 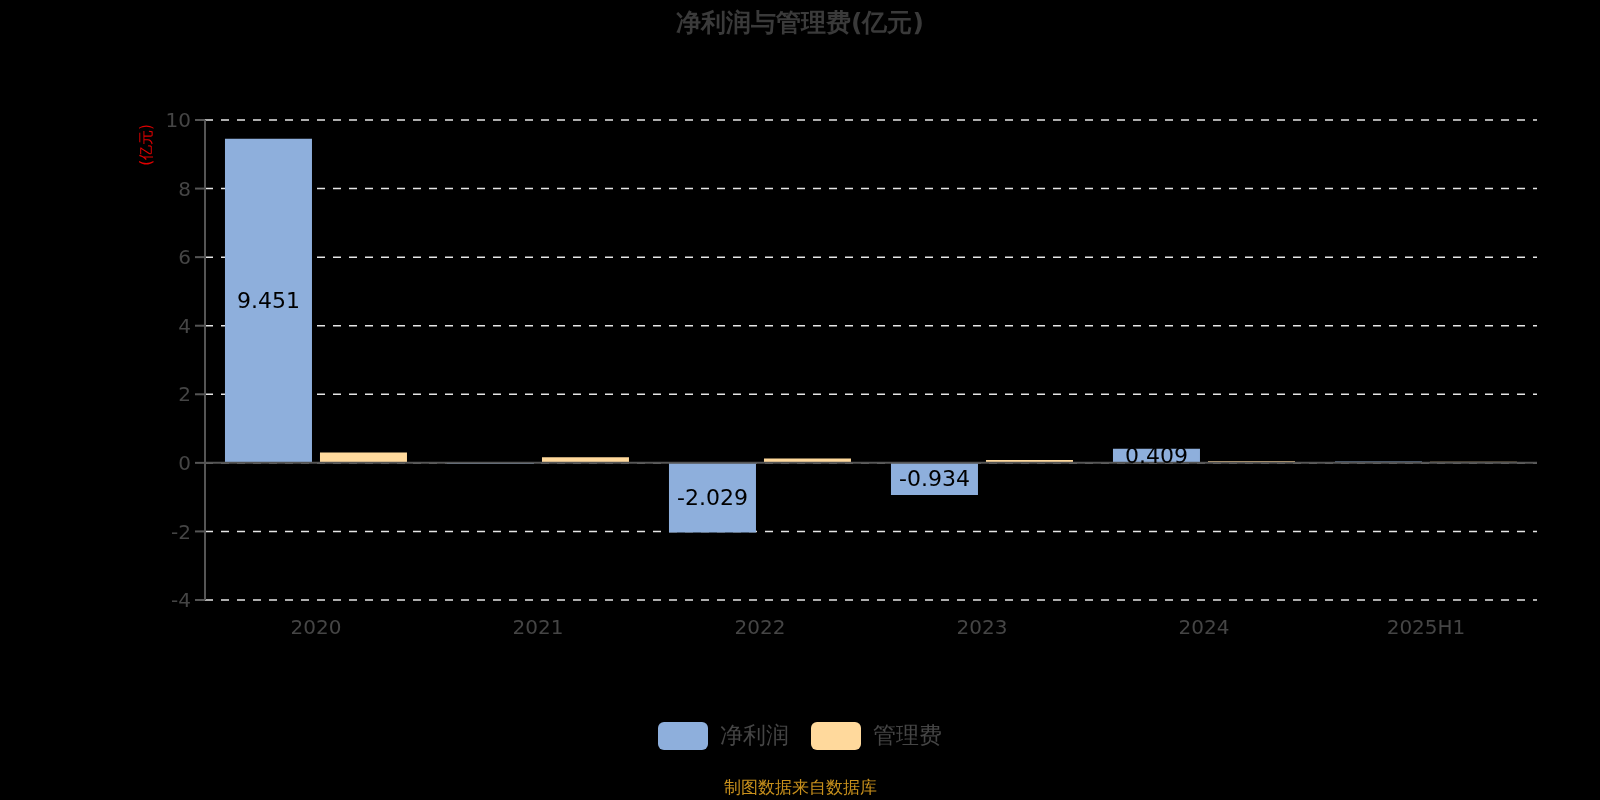 I want to click on x-tick-label: 2025H1, so click(x=1426, y=627).